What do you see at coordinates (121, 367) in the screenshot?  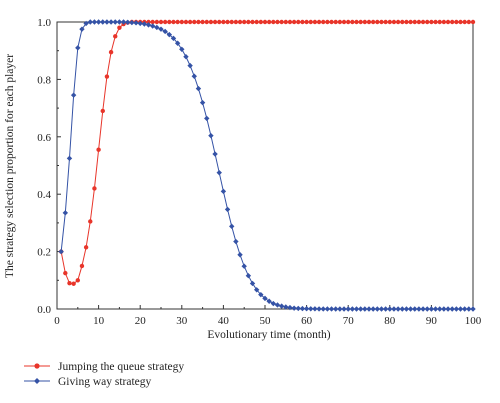 I see `legend-label-jumping: Jumping the queue strategy` at bounding box center [121, 367].